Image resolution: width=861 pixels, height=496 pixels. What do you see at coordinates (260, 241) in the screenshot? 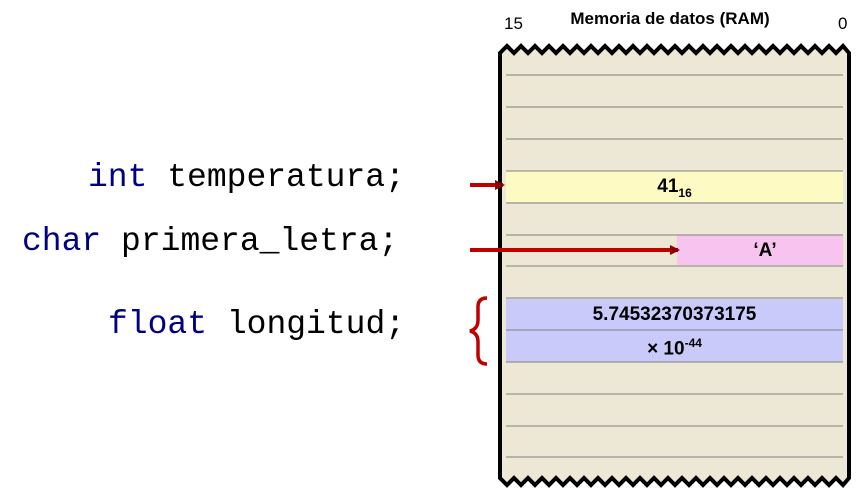
I see `variable-name: primera_letra;` at bounding box center [260, 241].